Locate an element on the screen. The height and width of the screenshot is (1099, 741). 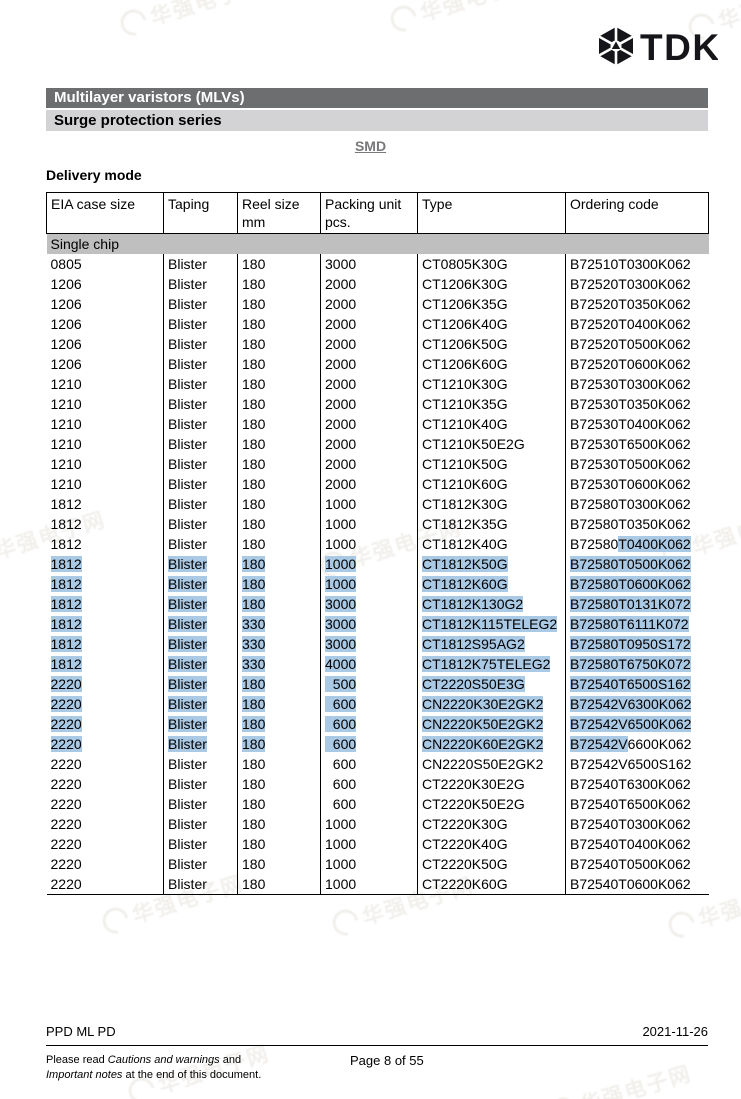
table-cell: B72580T0131K072 is located at coordinates (637, 604).